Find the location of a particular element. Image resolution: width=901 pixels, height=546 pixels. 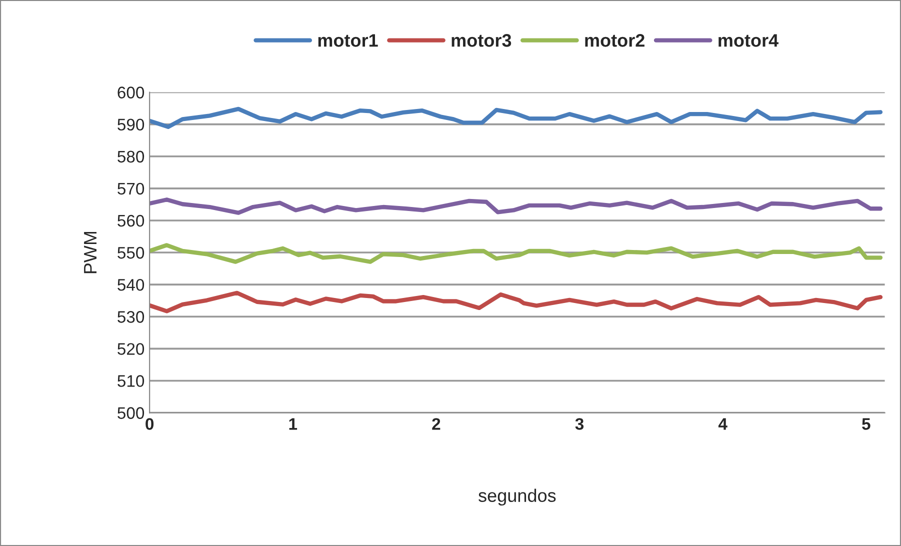

y-tick-label: 530 is located at coordinates (131, 317).